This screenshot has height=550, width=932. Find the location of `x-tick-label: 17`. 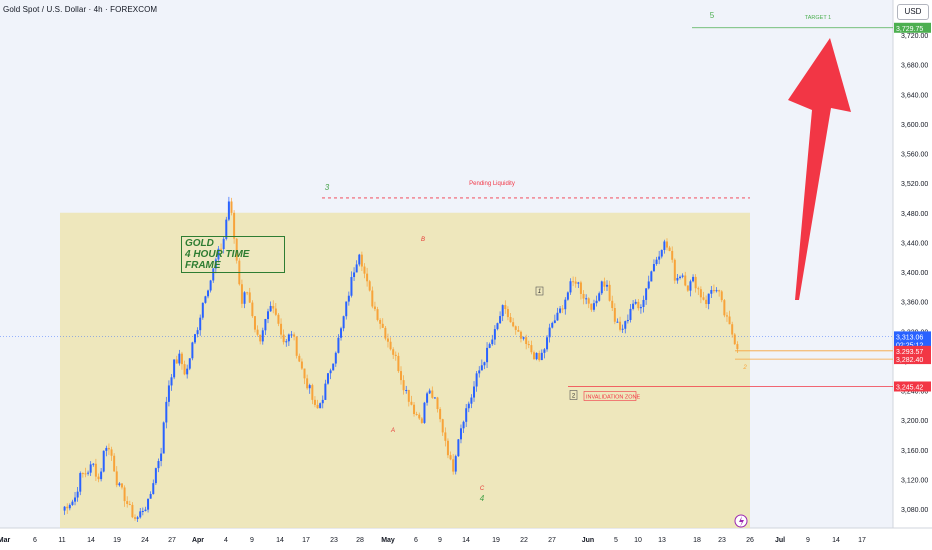

x-tick-label: 17 is located at coordinates (862, 540).